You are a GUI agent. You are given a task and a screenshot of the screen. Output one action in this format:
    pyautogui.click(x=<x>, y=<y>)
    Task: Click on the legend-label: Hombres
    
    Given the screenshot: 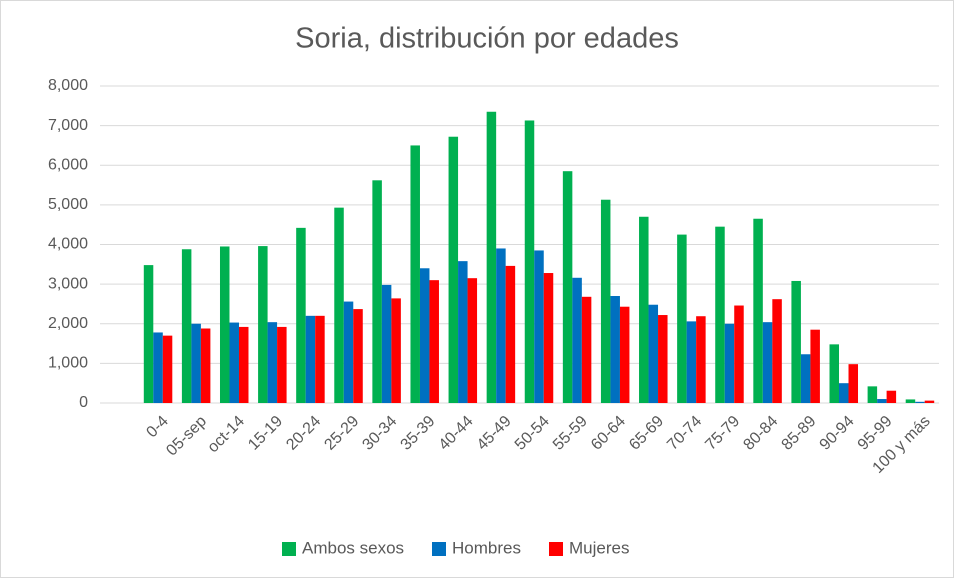 What is the action you would take?
    pyautogui.click(x=486, y=547)
    